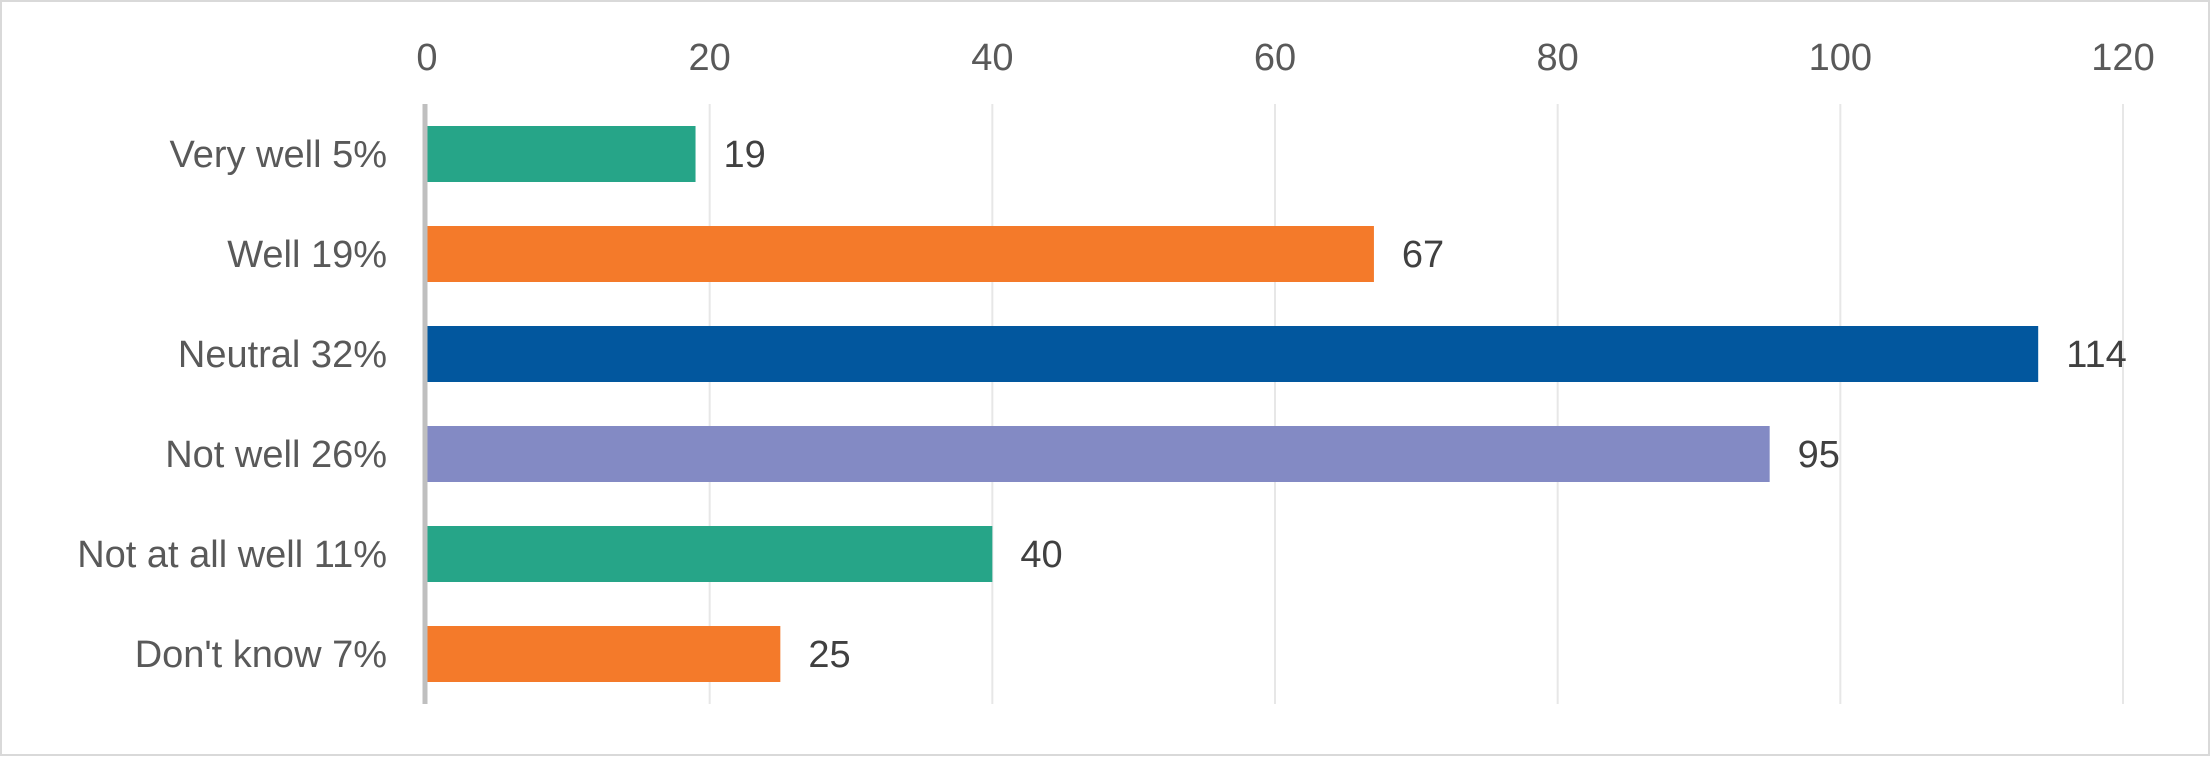 Image resolution: width=2210 pixels, height=758 pixels. I want to click on x-tick-label: 60, so click(1275, 58).